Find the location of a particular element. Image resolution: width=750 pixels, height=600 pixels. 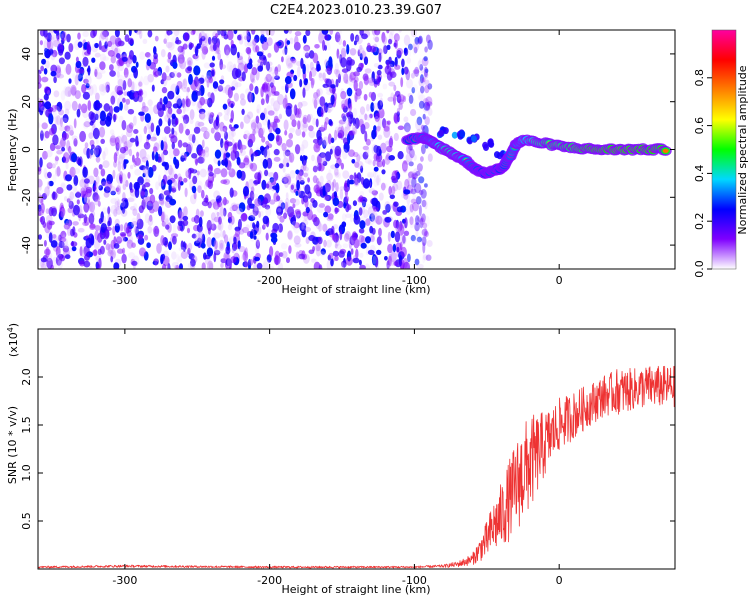

y-tick-label: 0.5 is located at coordinates (26, 521).